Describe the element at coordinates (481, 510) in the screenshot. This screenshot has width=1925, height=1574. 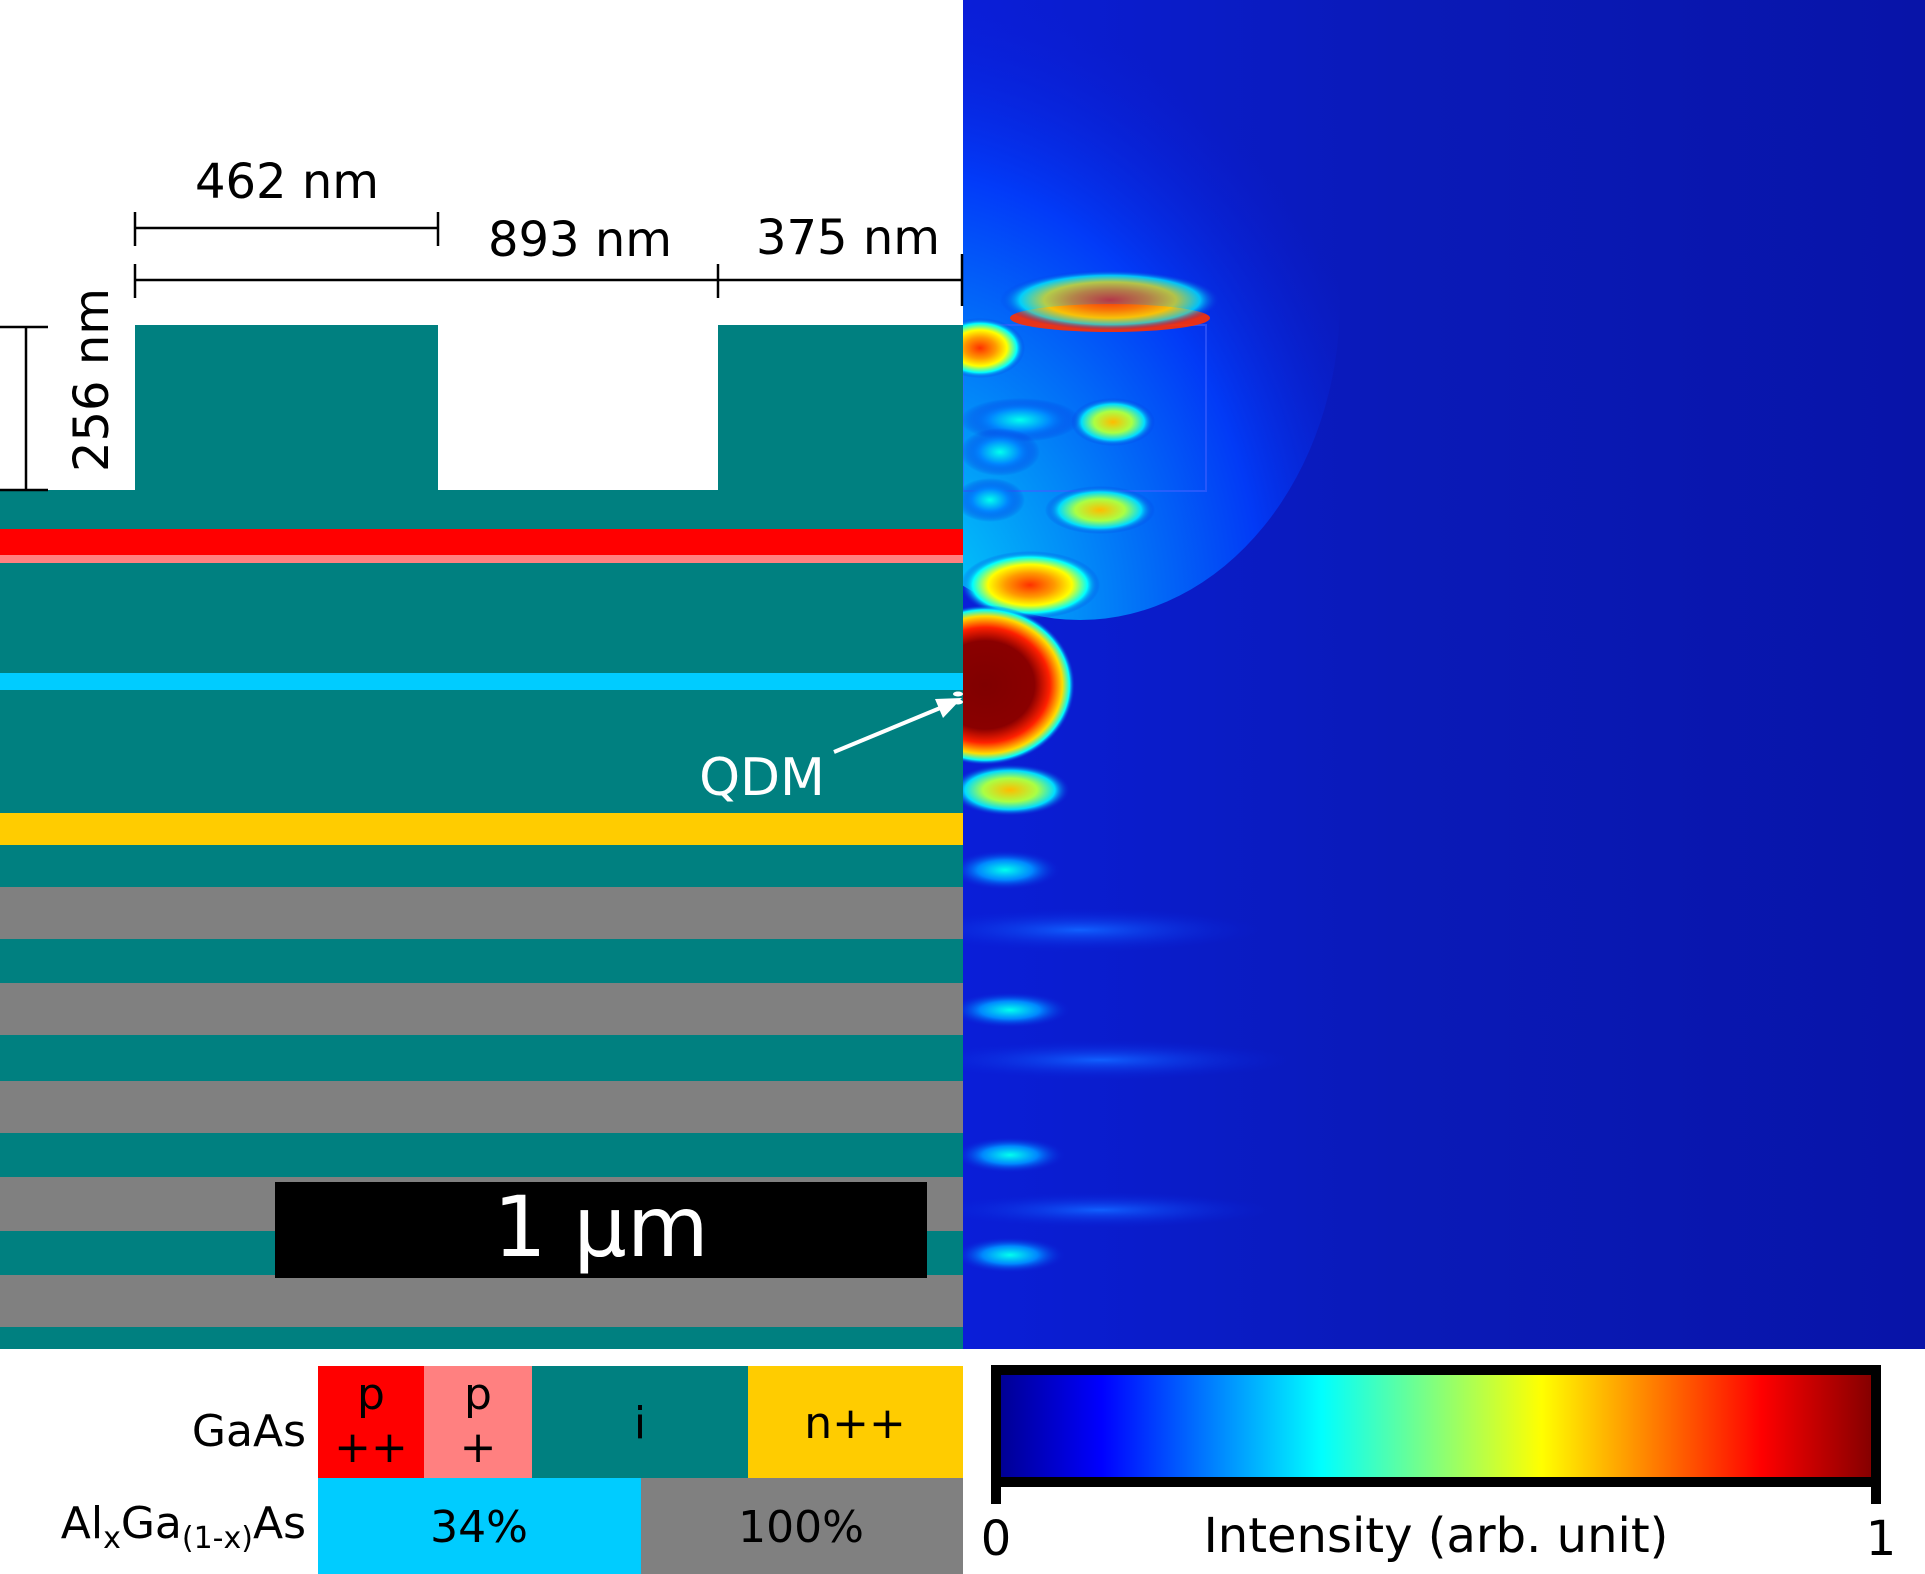
I see `layer-intrinsic-top` at that location.